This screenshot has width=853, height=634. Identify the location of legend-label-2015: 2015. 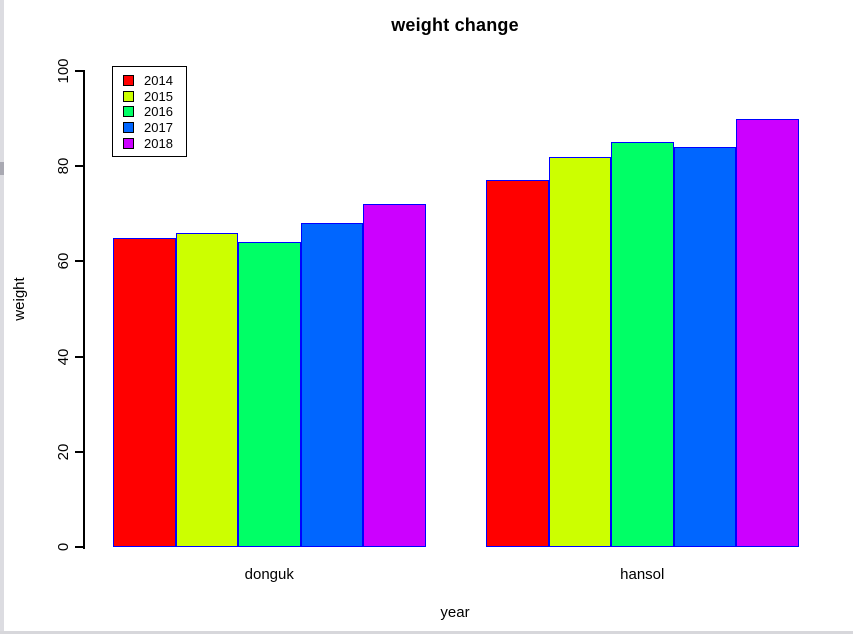
(158, 96).